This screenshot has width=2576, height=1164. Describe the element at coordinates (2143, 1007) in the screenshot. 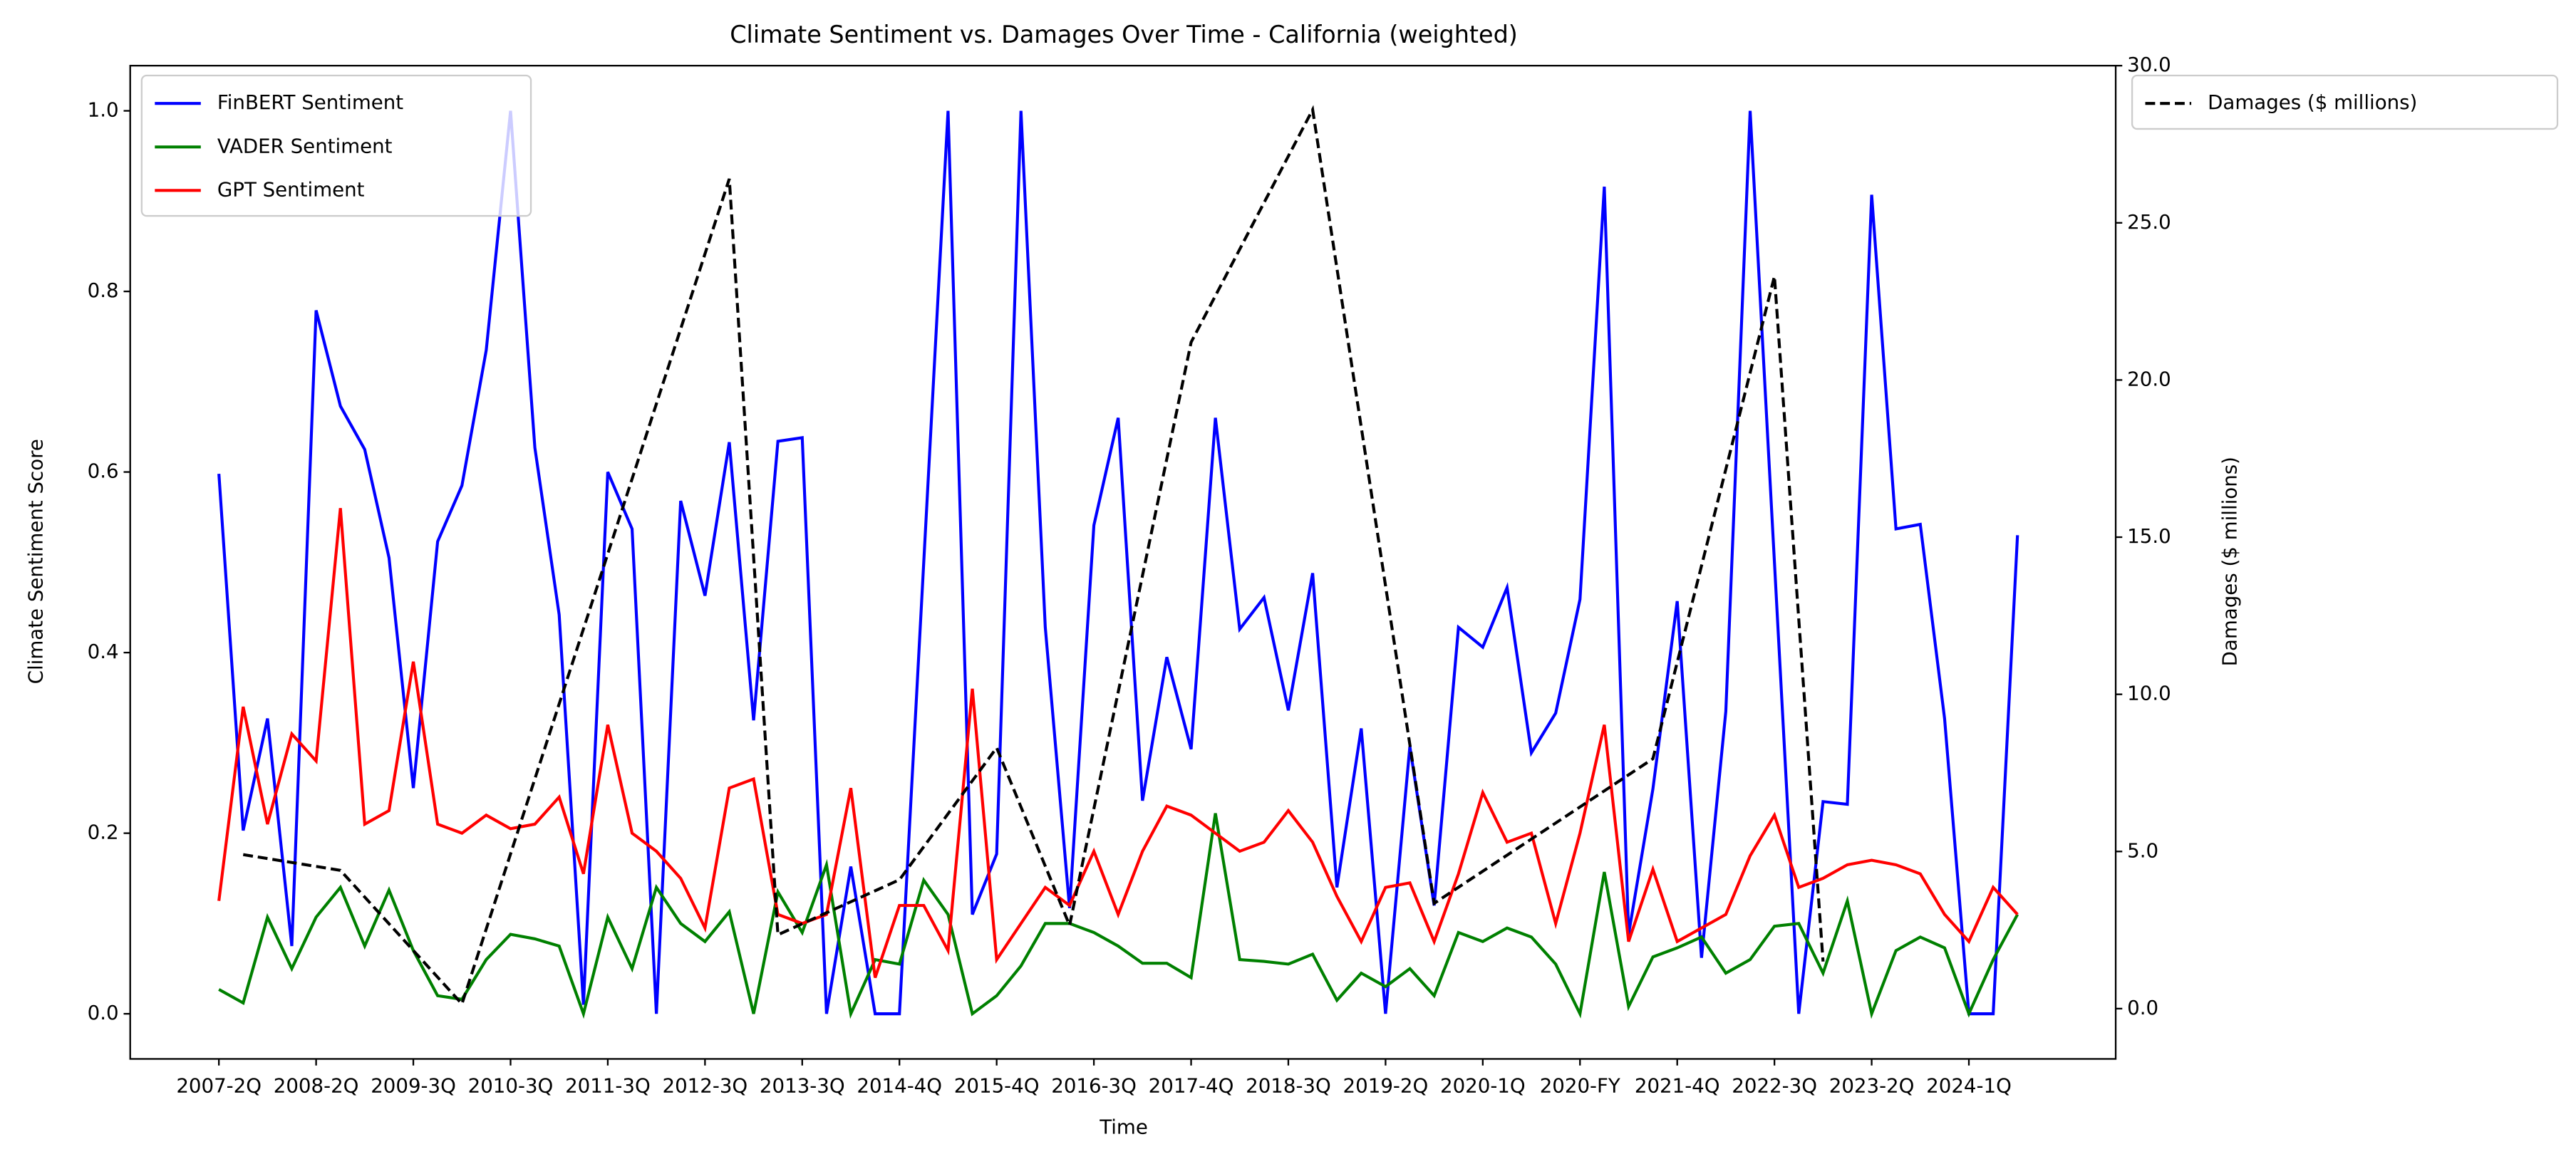

I see `y2-tick-label: 0.0` at that location.